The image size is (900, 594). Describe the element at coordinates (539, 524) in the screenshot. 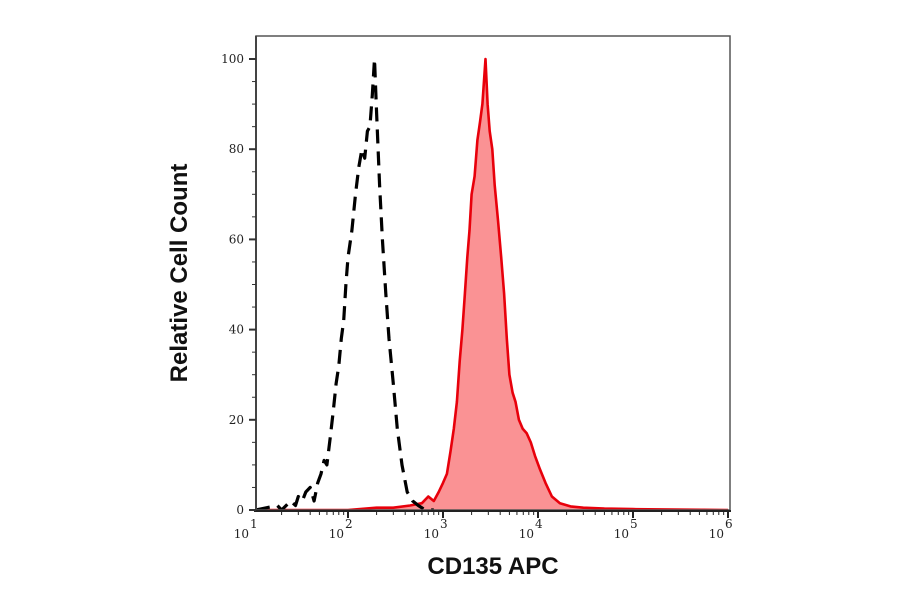

I see `x-tick-exponent: 4` at that location.